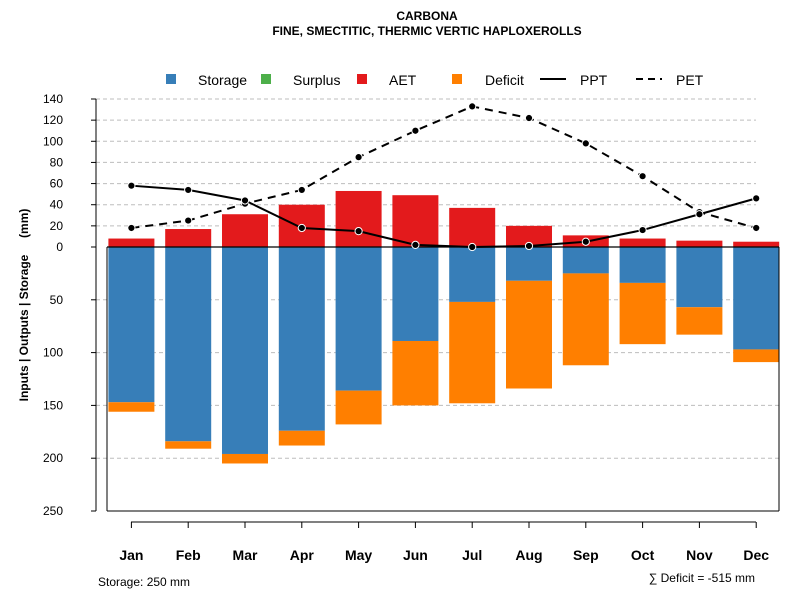 This screenshot has width=800, height=600. What do you see at coordinates (699, 321) in the screenshot?
I see `deficit-bar-nov` at bounding box center [699, 321].